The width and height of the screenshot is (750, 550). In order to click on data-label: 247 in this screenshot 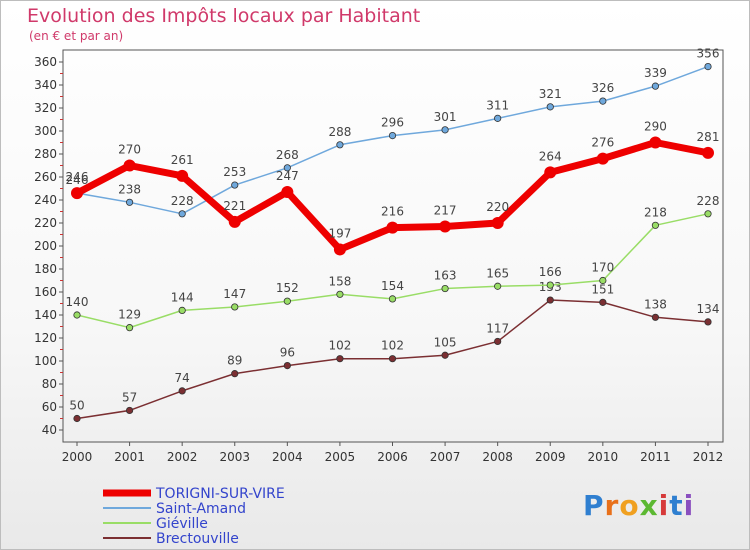, I will do `click(287, 176)`.